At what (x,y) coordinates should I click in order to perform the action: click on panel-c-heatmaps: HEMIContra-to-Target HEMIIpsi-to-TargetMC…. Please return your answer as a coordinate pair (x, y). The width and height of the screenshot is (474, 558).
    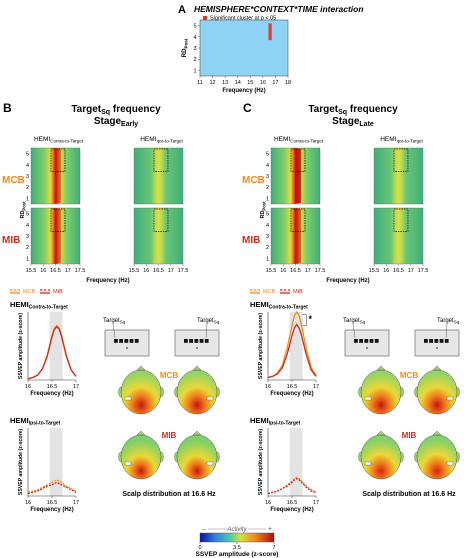
    Looking at the image, I should click on (335, 210).